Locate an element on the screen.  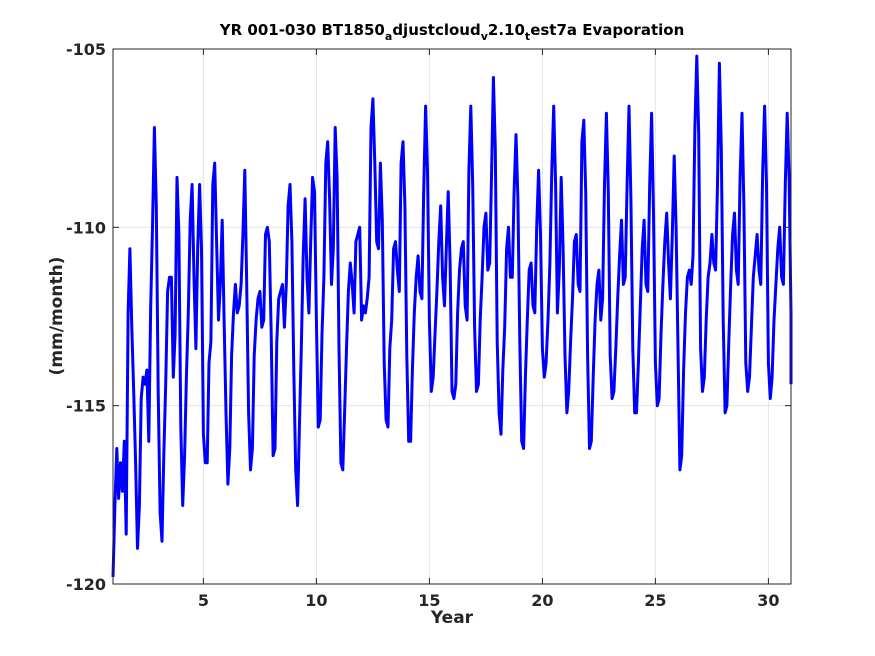
chart-title-subscript-t: t is located at coordinates (527, 36).